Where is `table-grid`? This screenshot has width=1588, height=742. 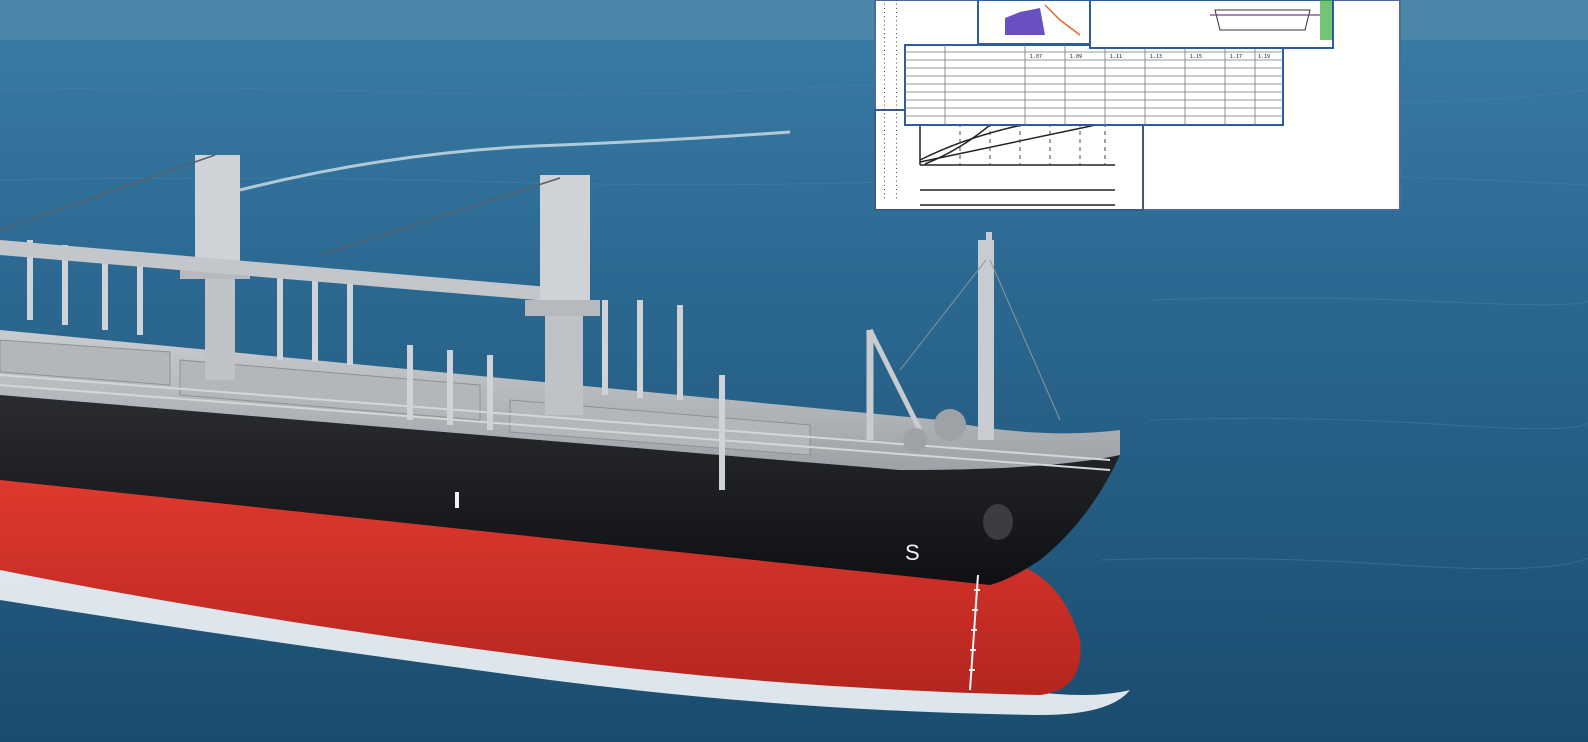
table-grid is located at coordinates (1094, 85).